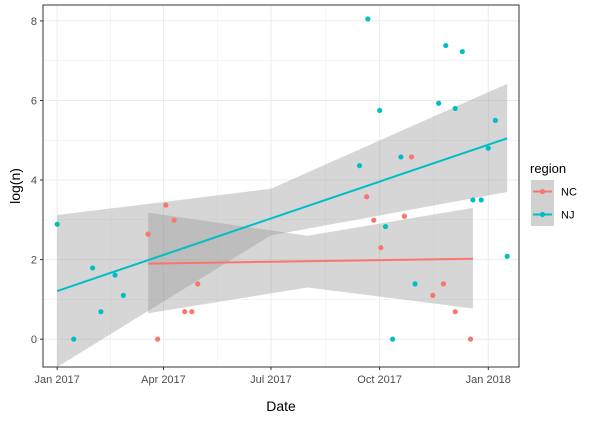  What do you see at coordinates (15, 186) in the screenshot?
I see `y-axis-title: log(n)` at bounding box center [15, 186].